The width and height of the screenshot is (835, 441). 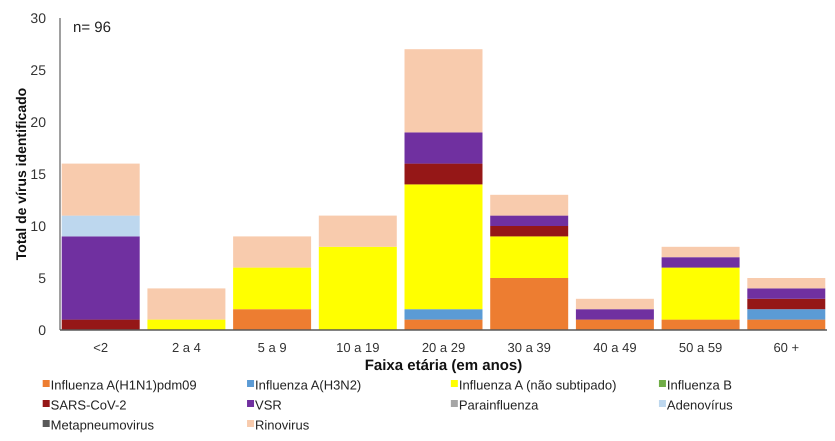 What do you see at coordinates (529, 347) in the screenshot?
I see `x-tick-label: 30 a 39` at bounding box center [529, 347].